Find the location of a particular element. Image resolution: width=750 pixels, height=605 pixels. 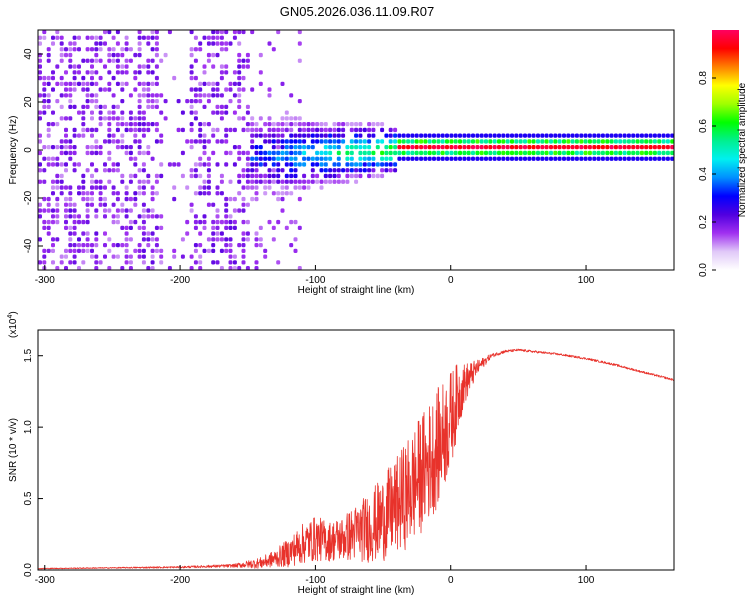

spectrogram-x-ticks: -300 -200 -100 0 100 is located at coordinates (315, 275).